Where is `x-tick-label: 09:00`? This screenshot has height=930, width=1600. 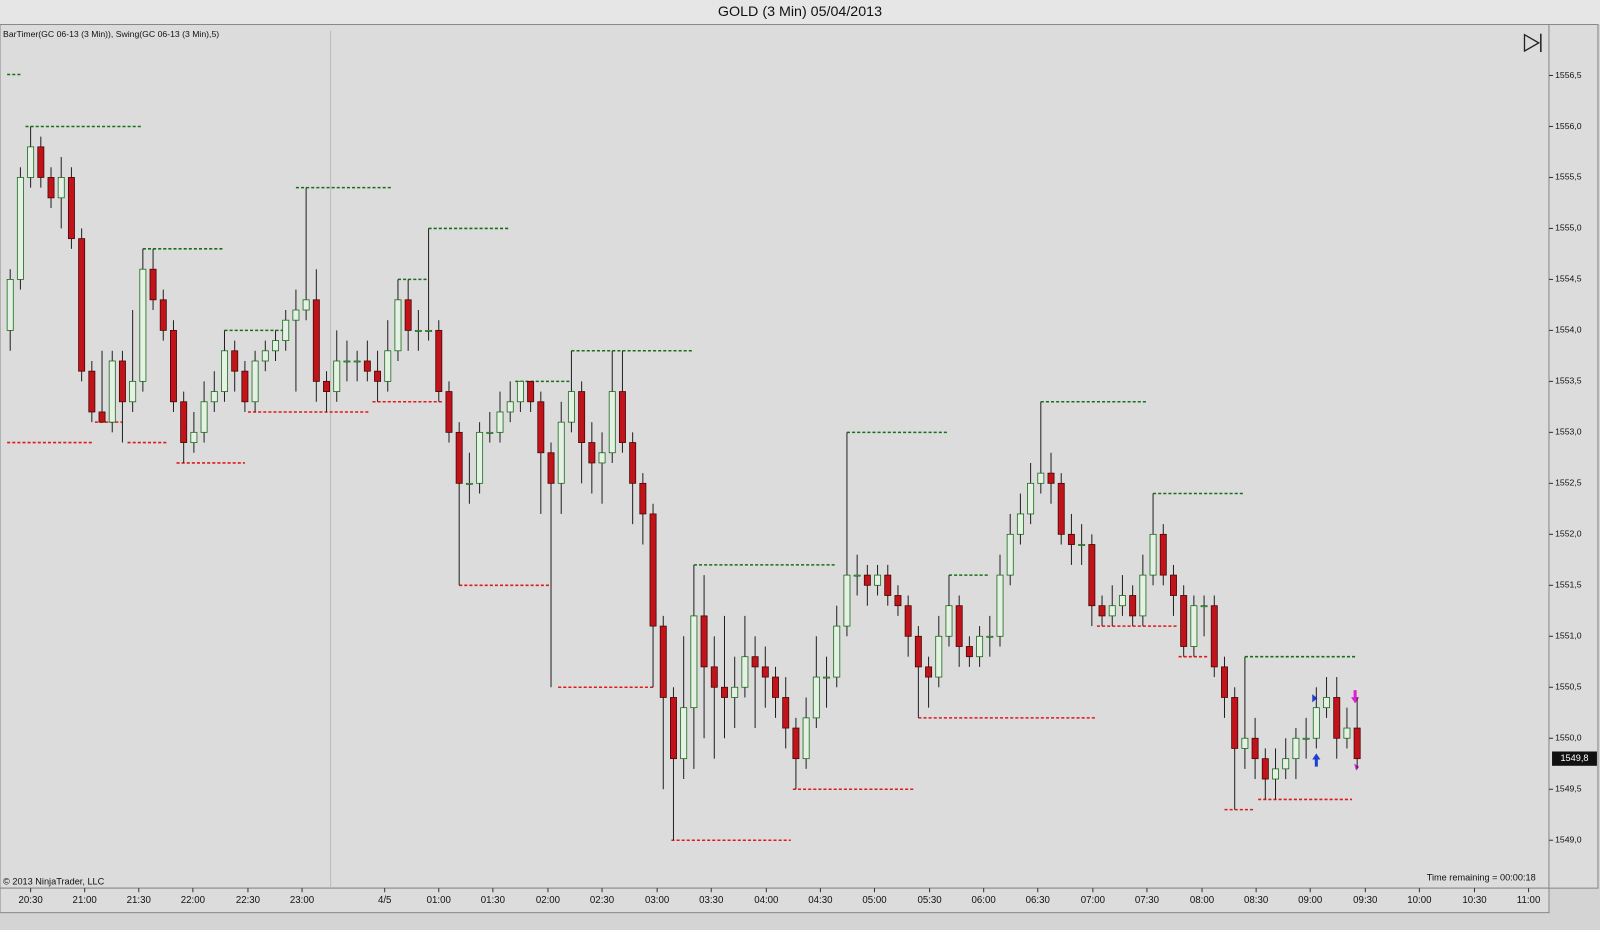
x-tick-label: 09:00 is located at coordinates (1310, 900).